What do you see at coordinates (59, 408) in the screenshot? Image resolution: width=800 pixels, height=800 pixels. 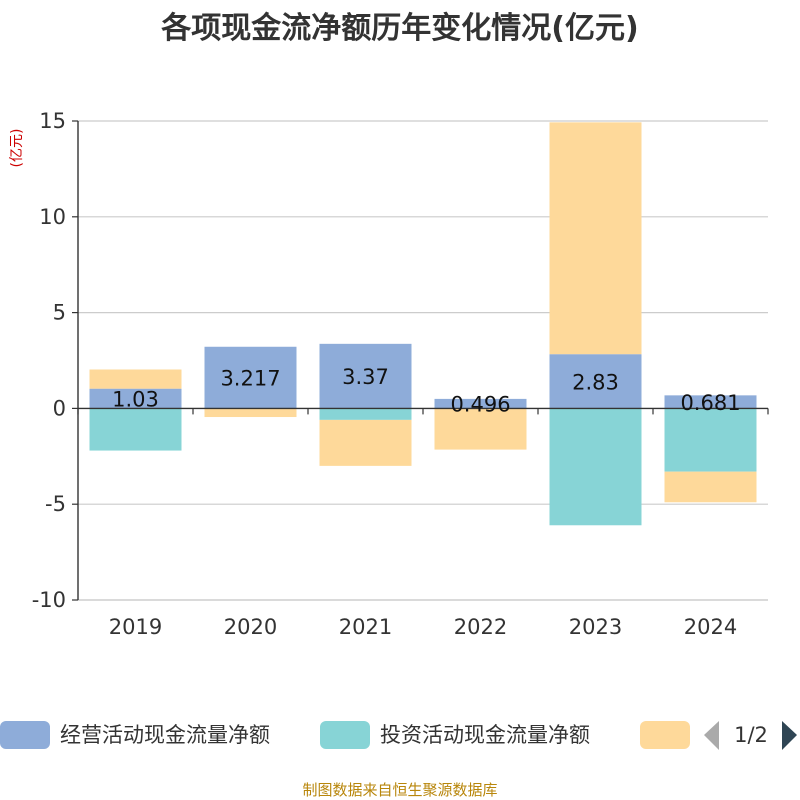 I see `y-tick-label: 0` at bounding box center [59, 408].